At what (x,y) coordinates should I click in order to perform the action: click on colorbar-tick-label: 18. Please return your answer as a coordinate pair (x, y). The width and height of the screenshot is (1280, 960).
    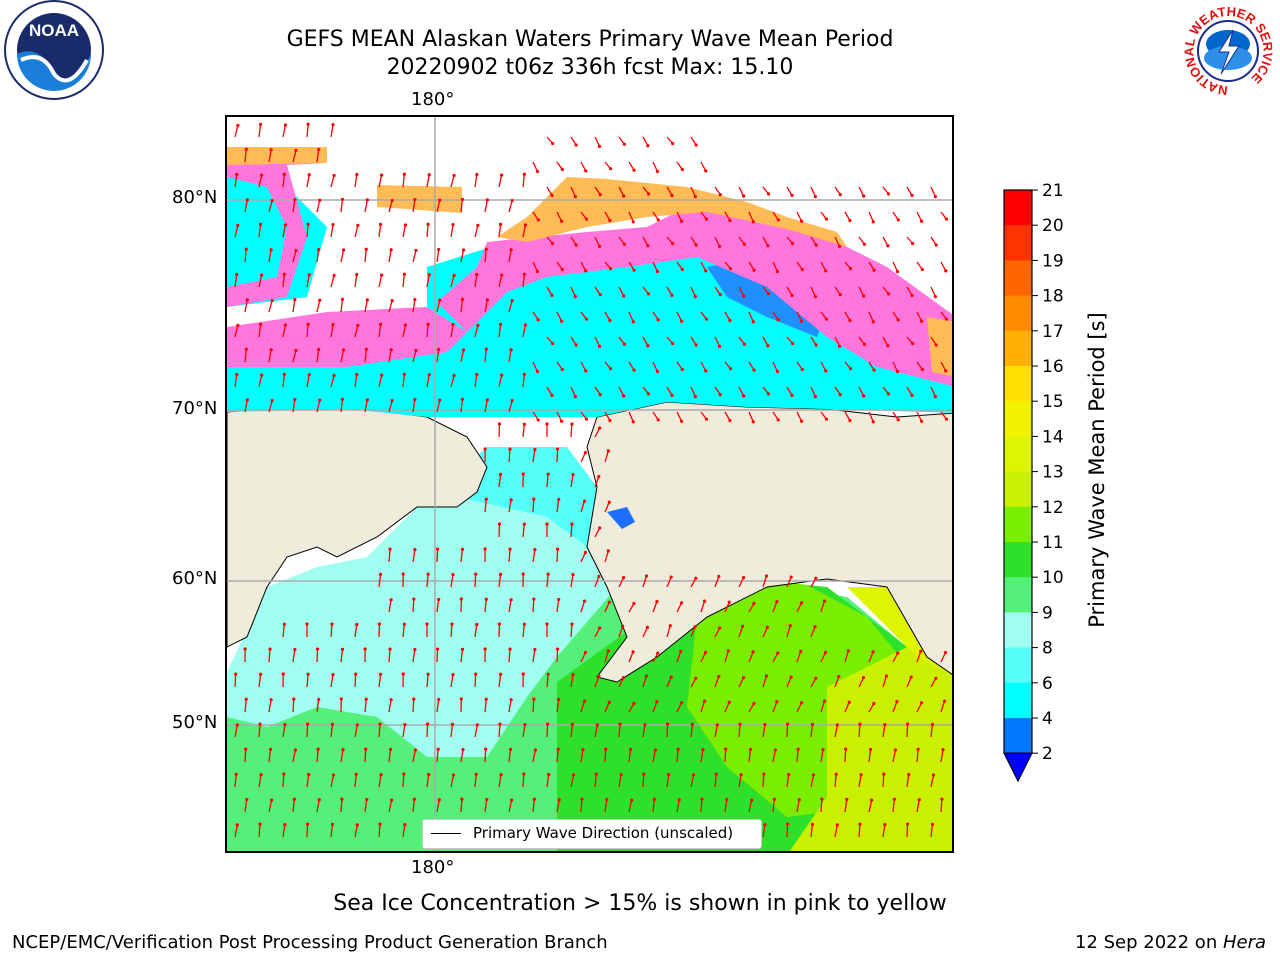
    Looking at the image, I should click on (1053, 297).